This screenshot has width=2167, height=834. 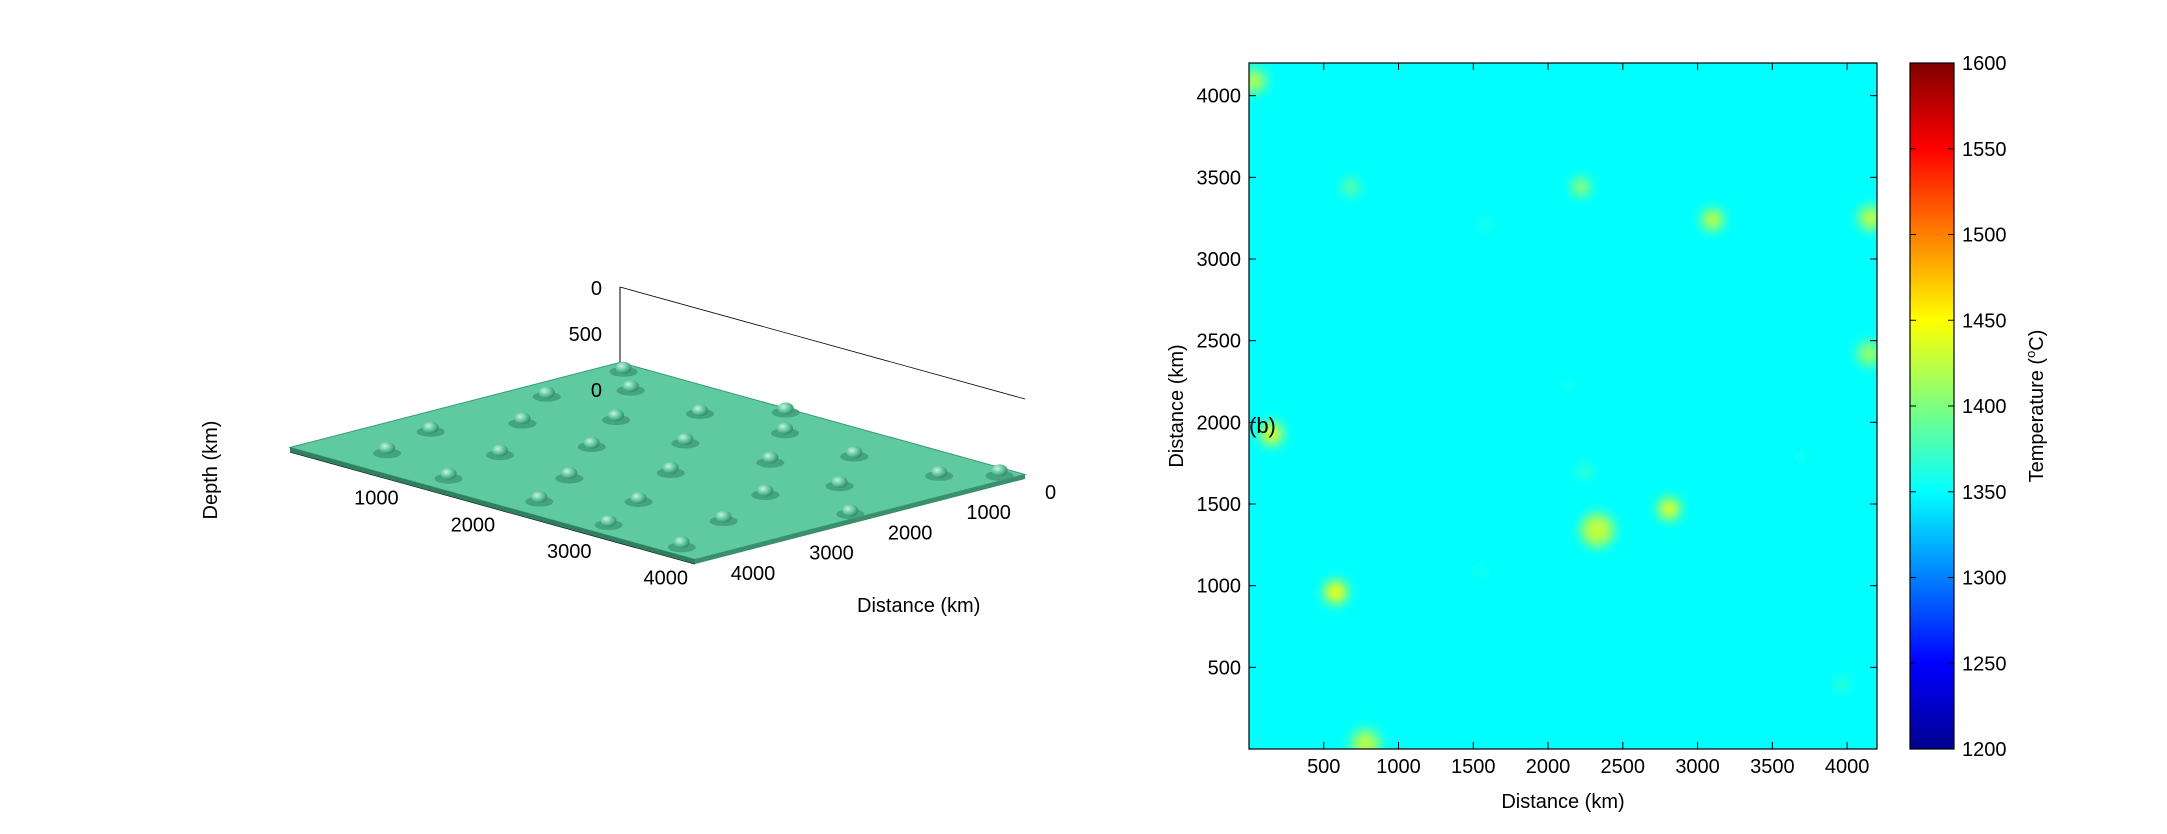 What do you see at coordinates (2035, 406) in the screenshot?
I see `colorbar-label: Temperature (oC)` at bounding box center [2035, 406].